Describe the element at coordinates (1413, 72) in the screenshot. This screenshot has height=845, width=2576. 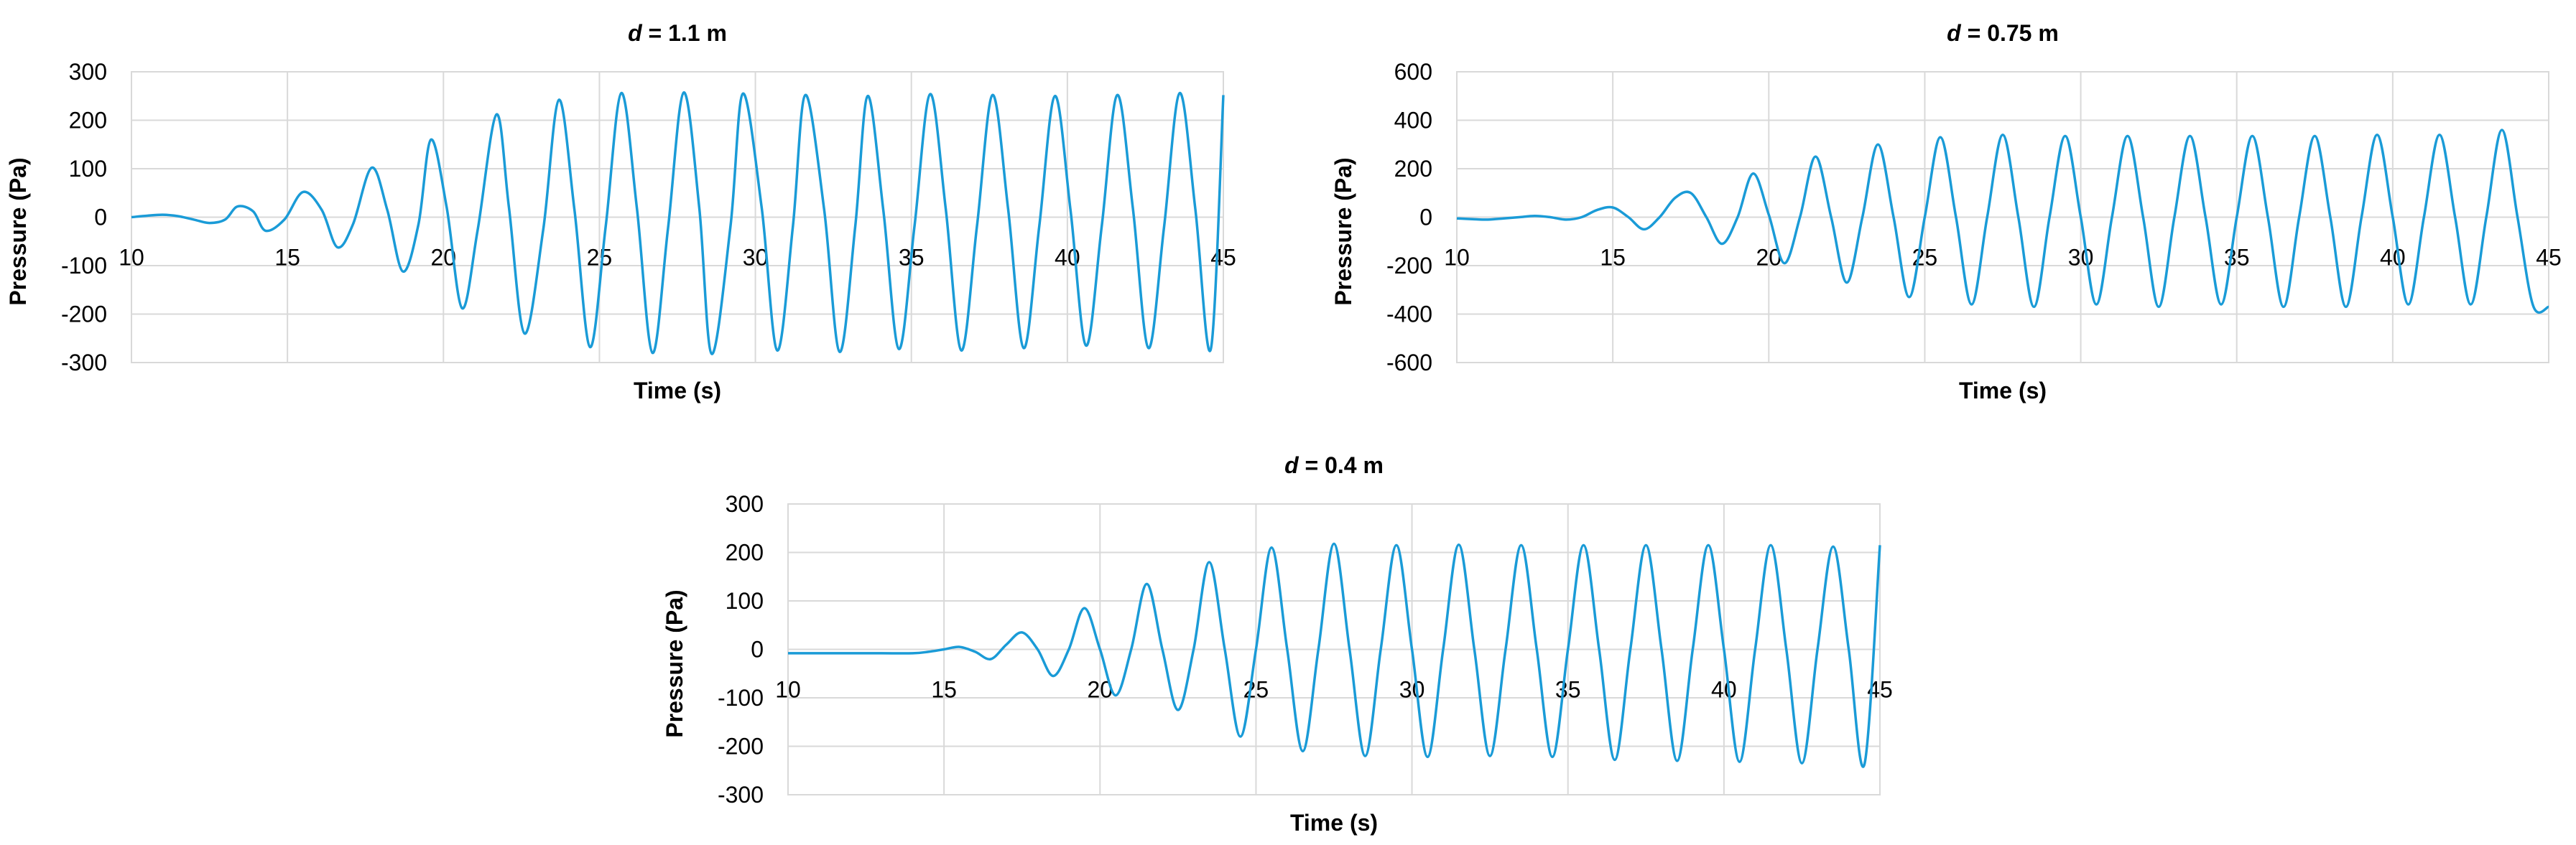
I see `y-tick-label: 600` at that location.